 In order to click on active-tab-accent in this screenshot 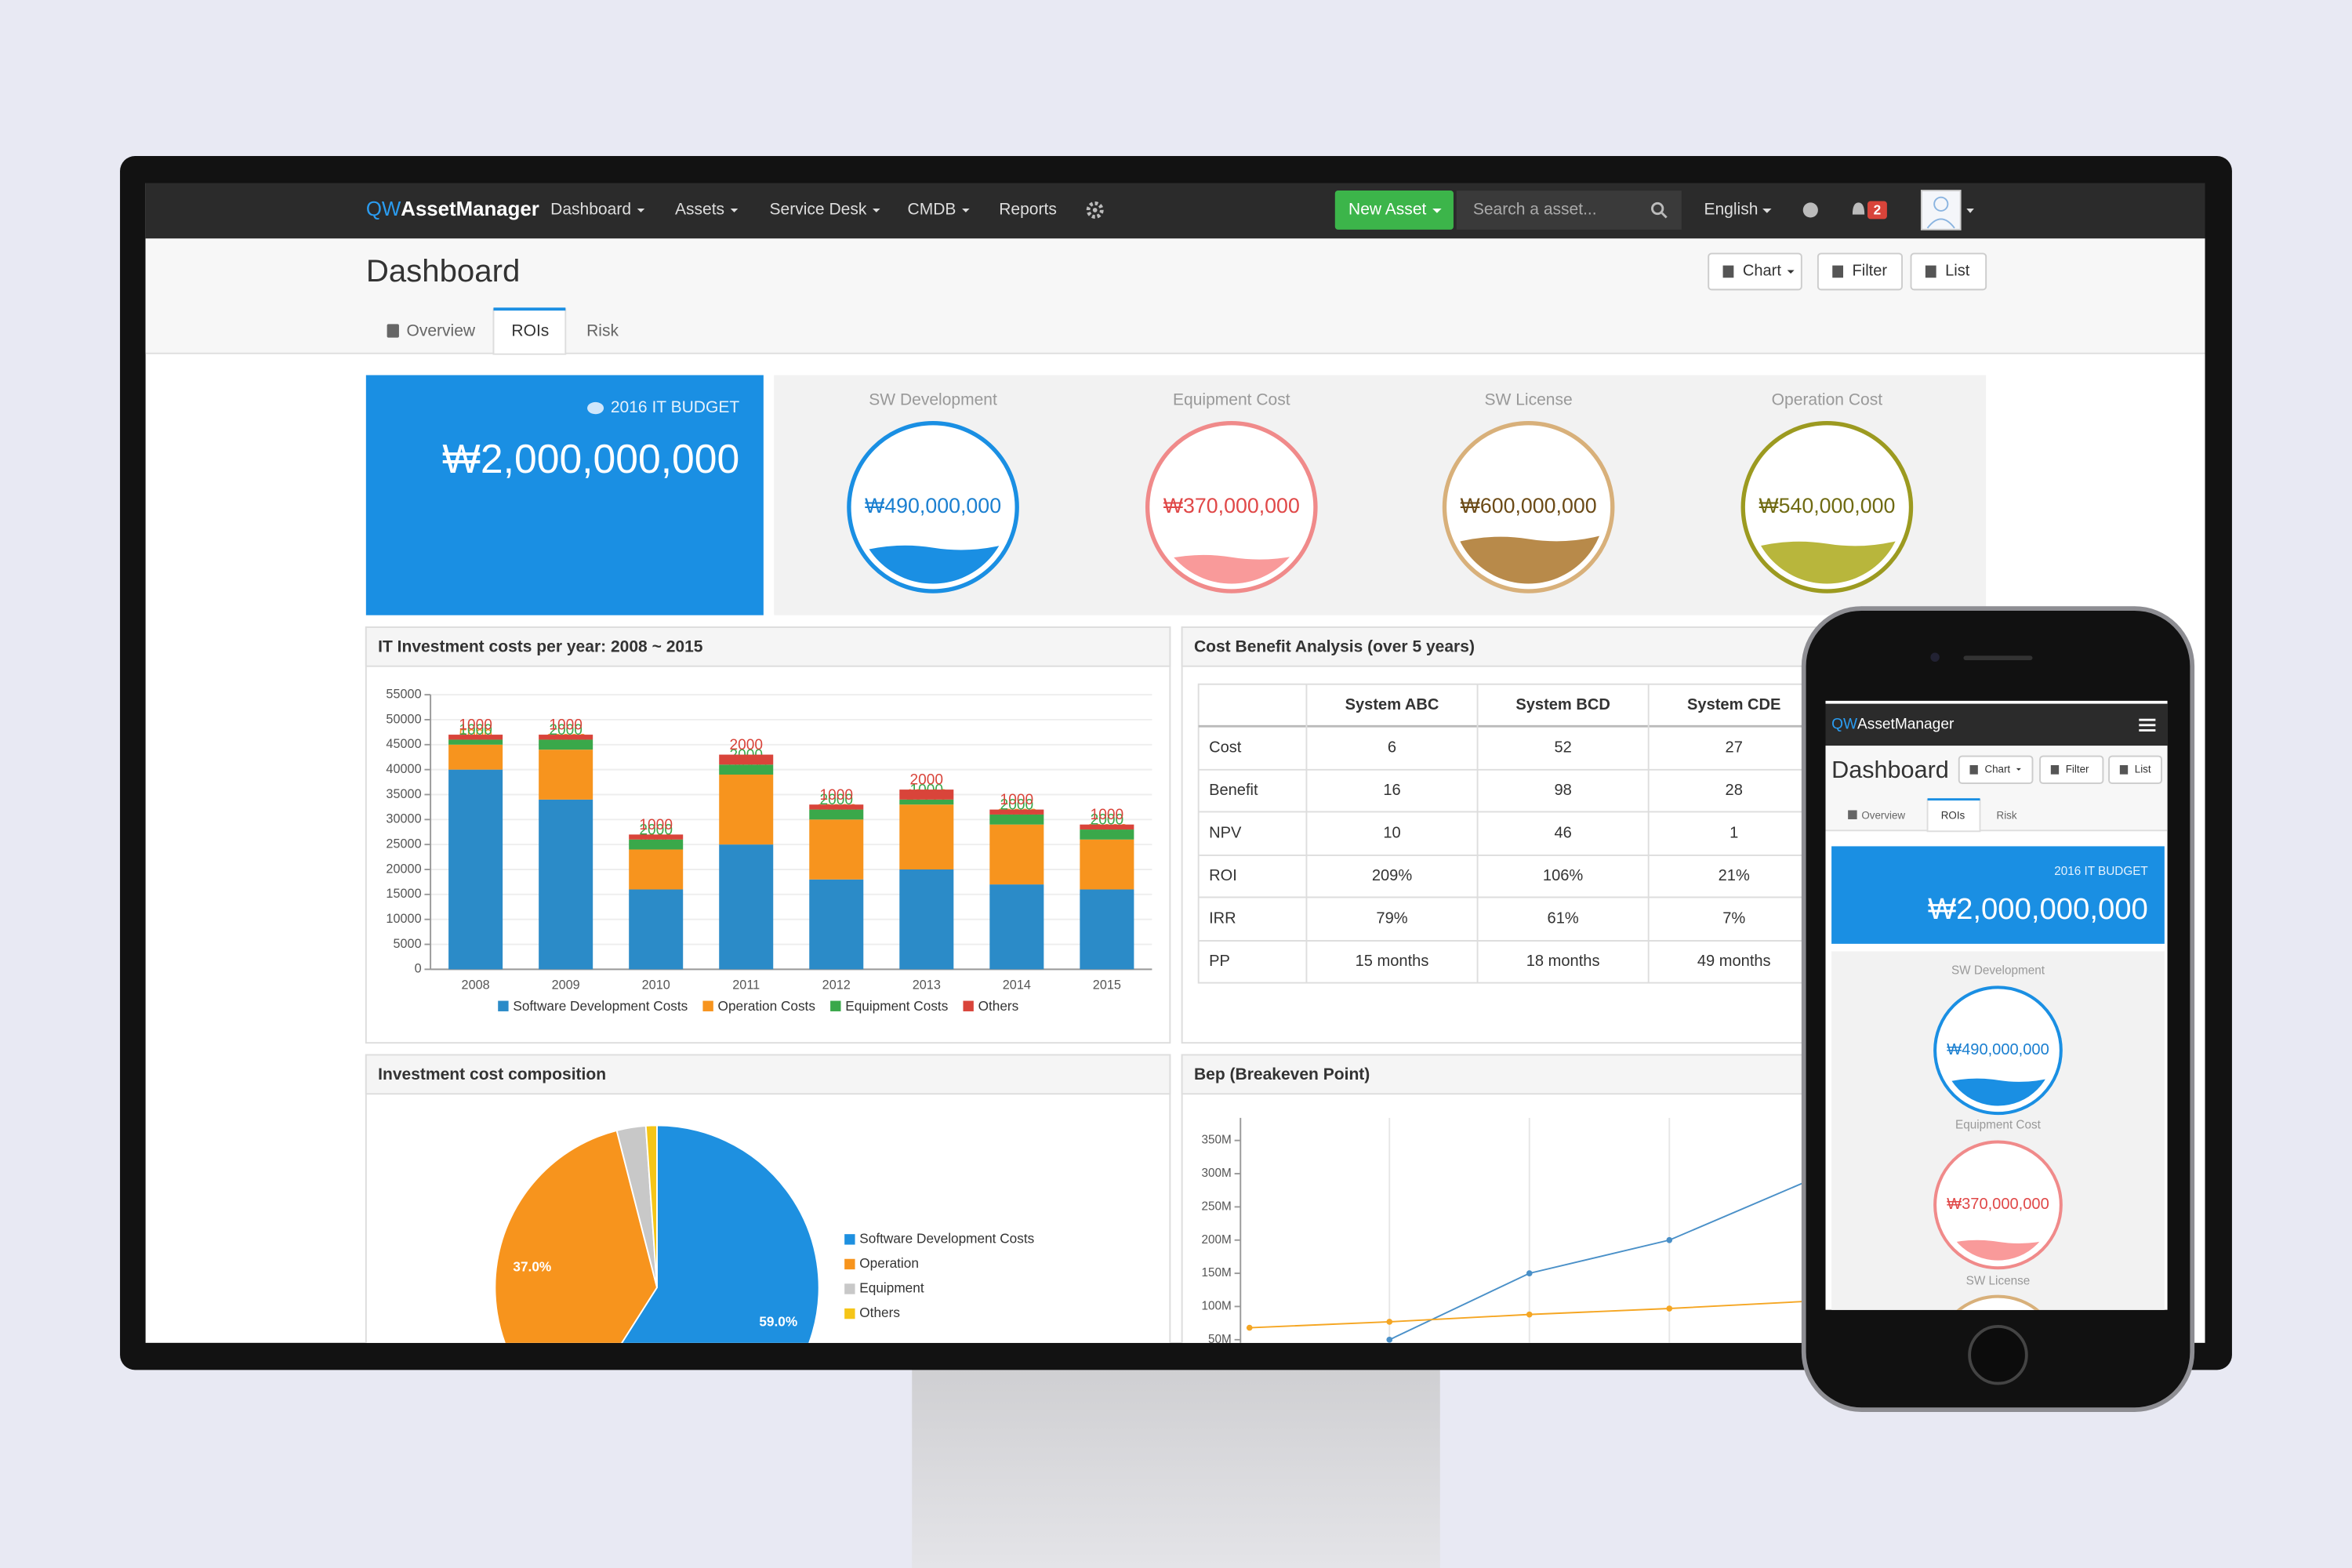, I will do `click(529, 309)`.